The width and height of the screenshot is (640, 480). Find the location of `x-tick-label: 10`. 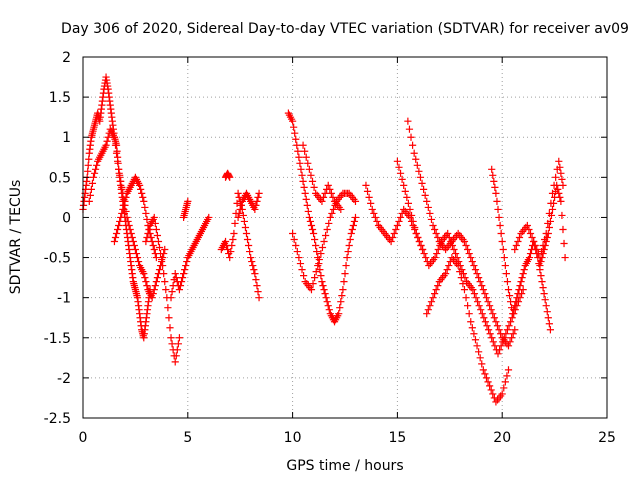

x-tick-label: 10 is located at coordinates (293, 438).